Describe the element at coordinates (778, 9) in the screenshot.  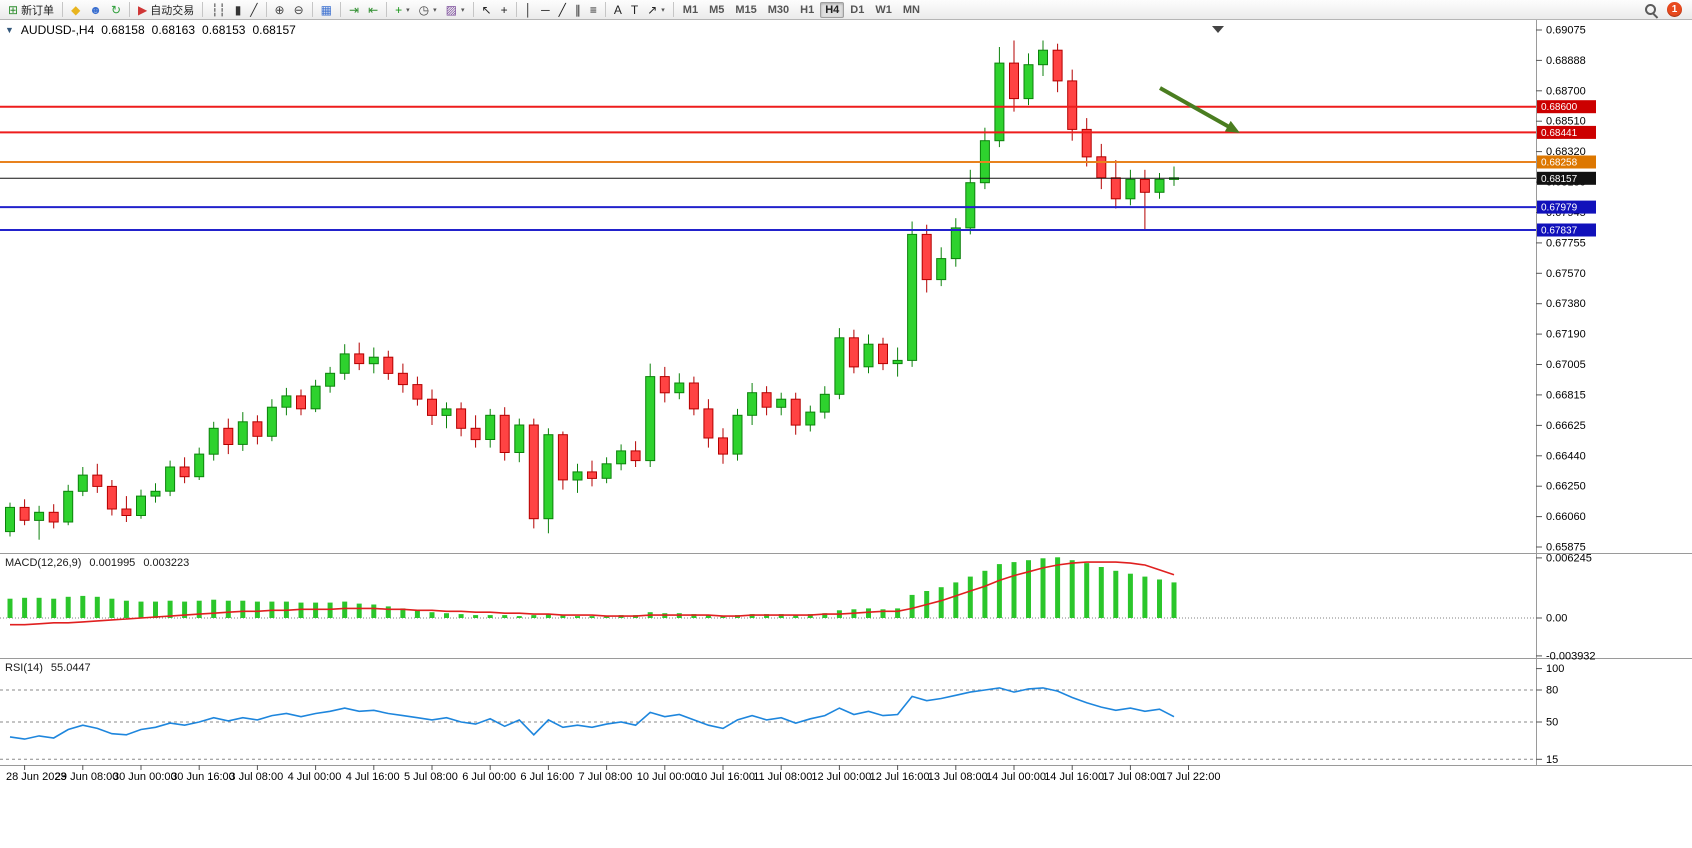
I see `timeframe-m30: M30` at that location.